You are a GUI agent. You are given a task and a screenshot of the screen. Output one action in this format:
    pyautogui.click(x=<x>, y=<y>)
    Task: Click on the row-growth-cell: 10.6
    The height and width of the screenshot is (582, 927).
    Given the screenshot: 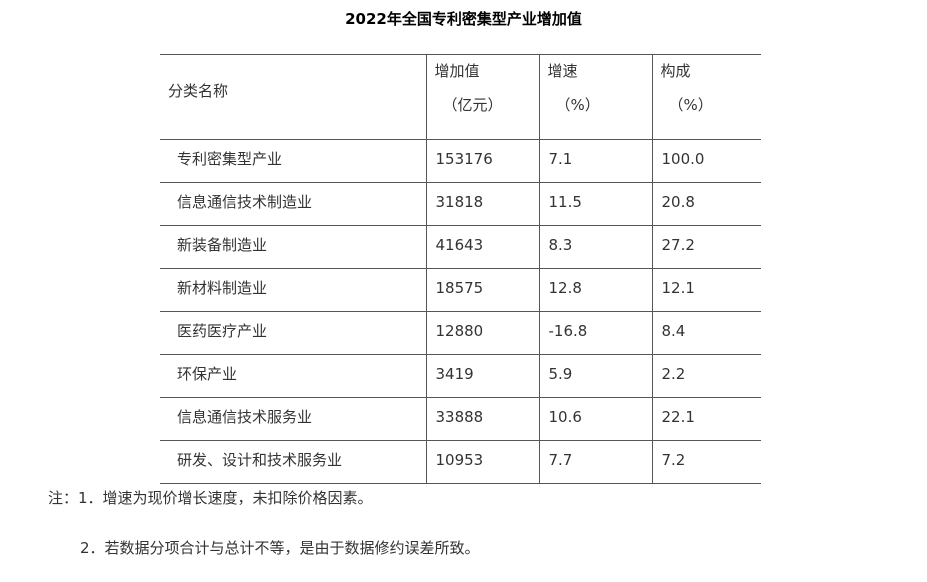 What is the action you would take?
    pyautogui.click(x=595, y=419)
    